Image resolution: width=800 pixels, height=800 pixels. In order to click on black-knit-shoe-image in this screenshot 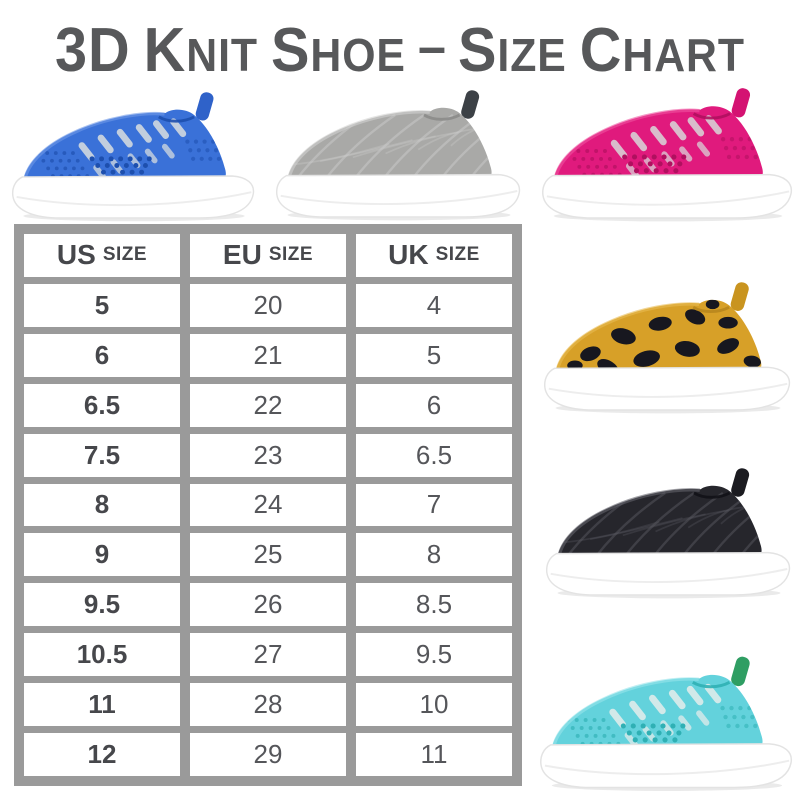, I will do `click(669, 531)`.